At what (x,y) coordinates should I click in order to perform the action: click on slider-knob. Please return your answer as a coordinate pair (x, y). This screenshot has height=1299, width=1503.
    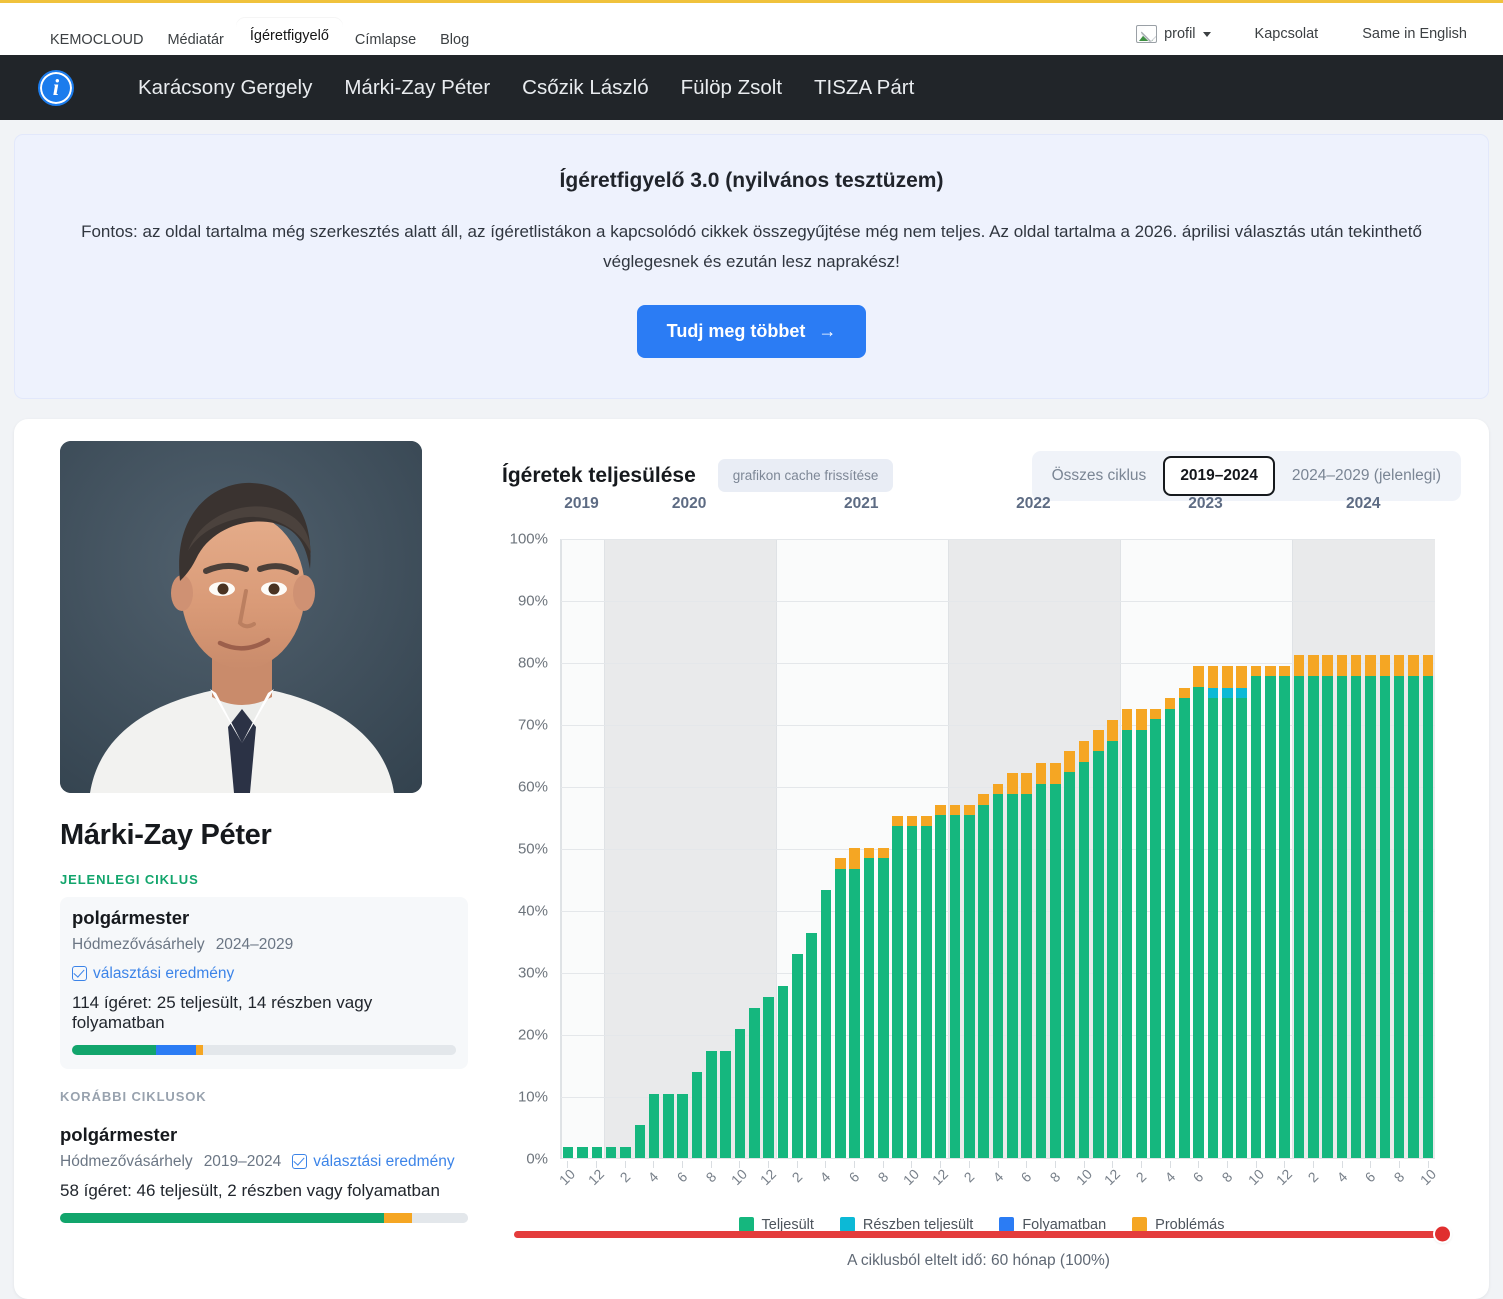
    Looking at the image, I should click on (1442, 1234).